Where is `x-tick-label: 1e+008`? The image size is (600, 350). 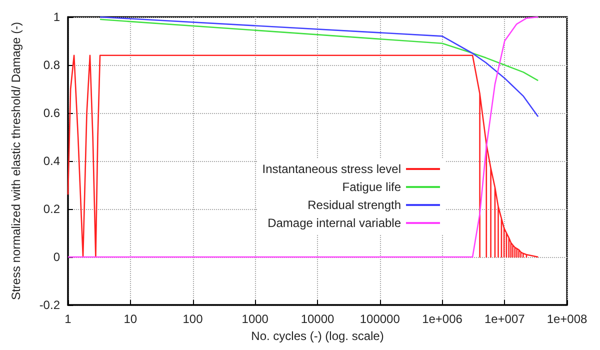 x-tick-label: 1e+008 is located at coordinates (567, 319).